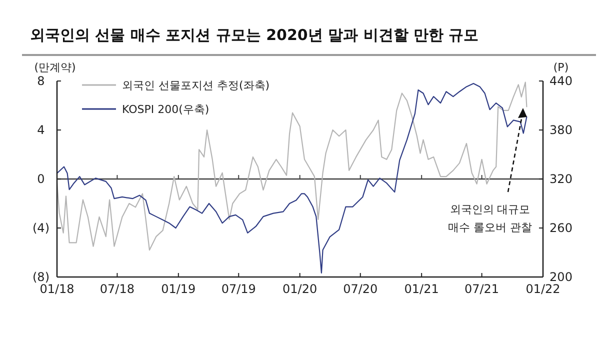 The width and height of the screenshot is (613, 341). Describe the element at coordinates (196, 85) in the screenshot. I see `legend-label: 외국인 선물포지션 추정(좌축)` at that location.